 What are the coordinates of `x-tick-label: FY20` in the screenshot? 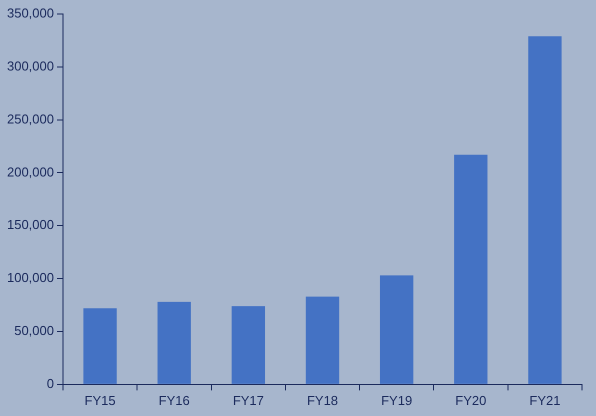 It's located at (470, 400).